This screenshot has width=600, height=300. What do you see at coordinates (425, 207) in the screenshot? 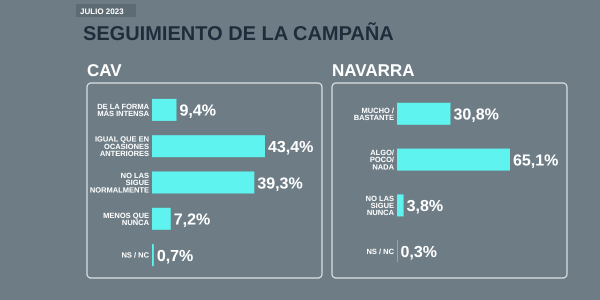
I see `data-label: 3,8%` at bounding box center [425, 207].